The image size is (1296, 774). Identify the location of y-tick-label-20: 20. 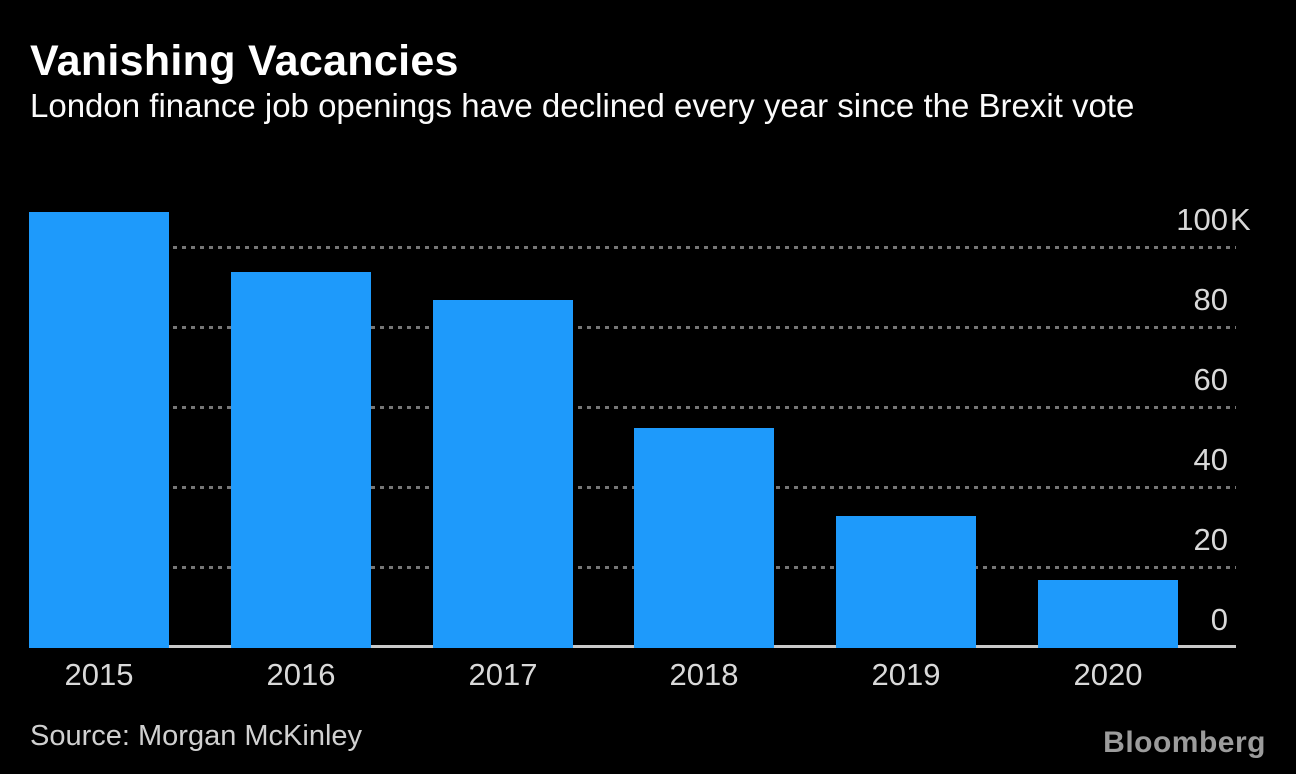
(1204, 540).